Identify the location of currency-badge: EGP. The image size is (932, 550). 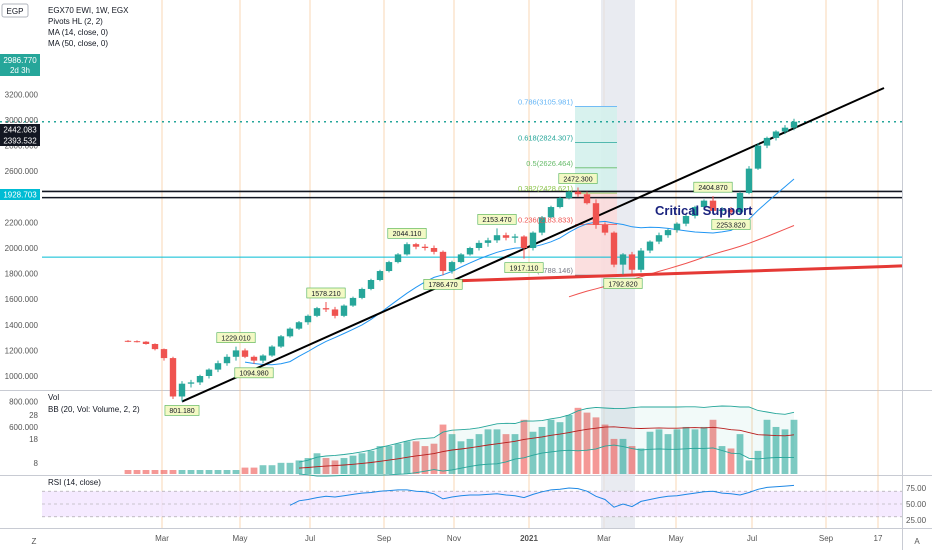
(15, 10).